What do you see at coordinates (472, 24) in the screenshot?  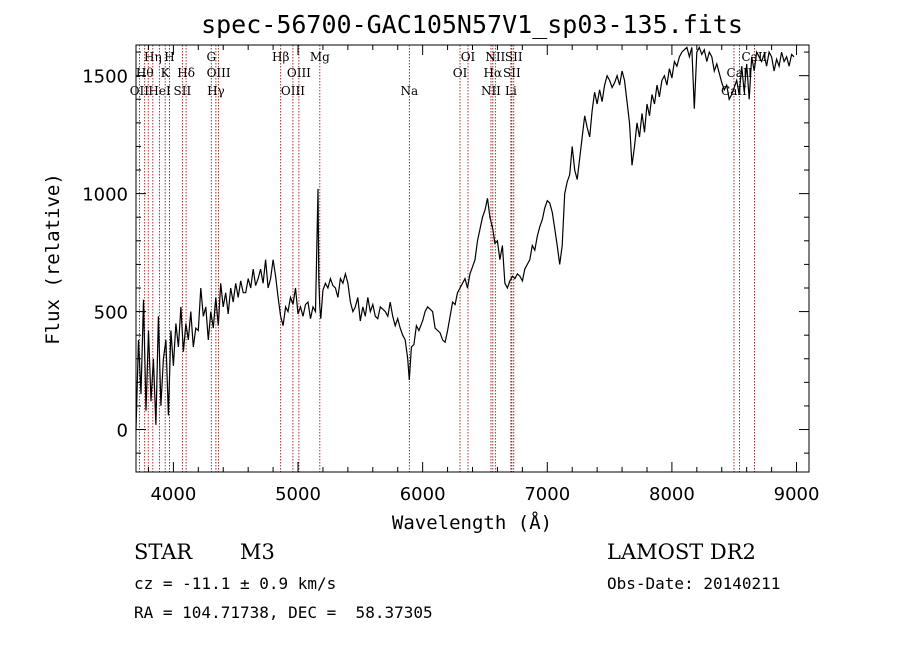 I see `chart-title: spec-56700-GAC105N57V1_sp03-135.fits` at bounding box center [472, 24].